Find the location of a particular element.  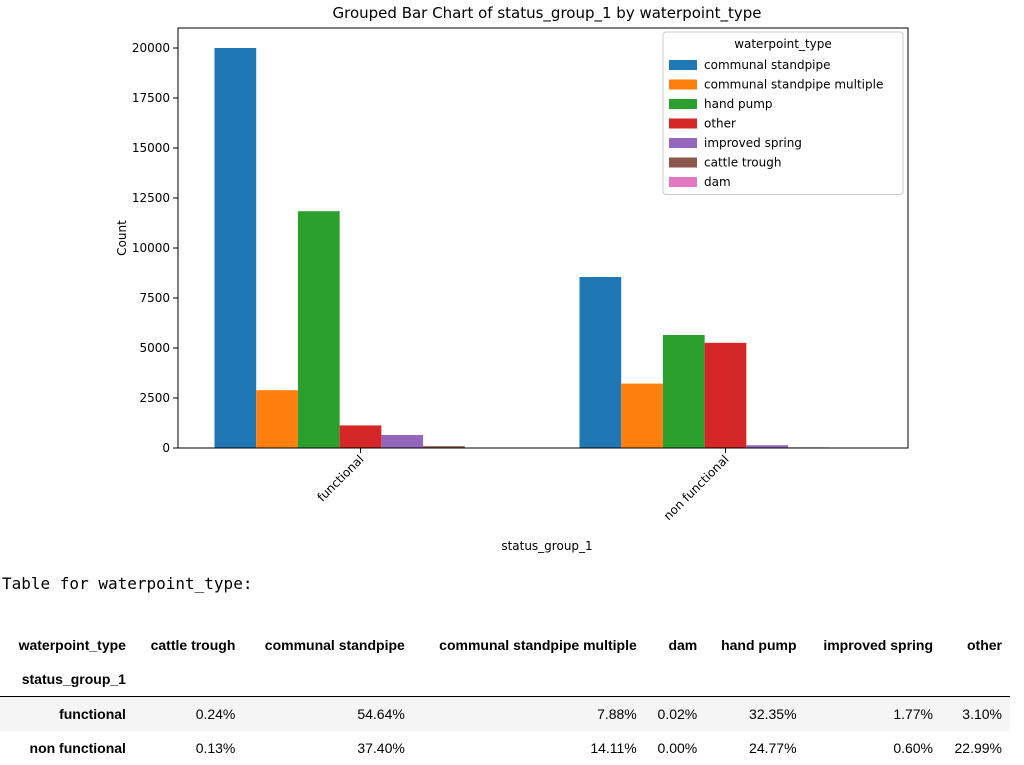

legend-label: dam is located at coordinates (717, 182).